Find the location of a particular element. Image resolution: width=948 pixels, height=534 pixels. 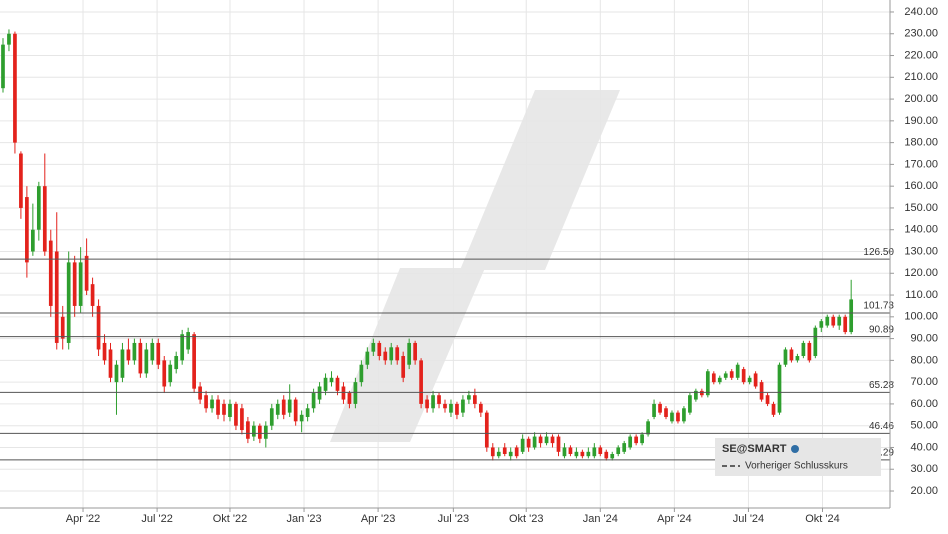

y-tick-label: 30.00 is located at coordinates (924, 469).